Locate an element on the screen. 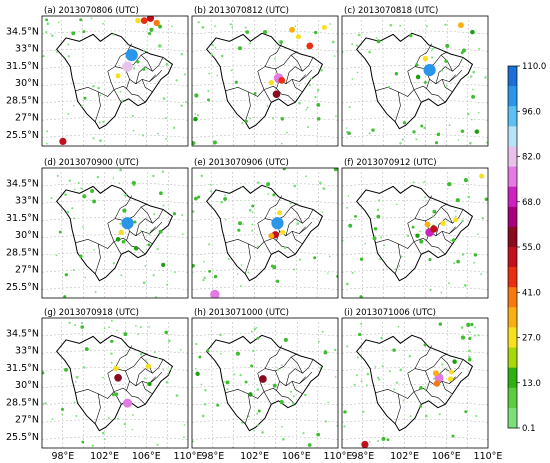 The width and height of the screenshot is (550, 463). lat-tick-label: 34.5°N is located at coordinates (22, 334).